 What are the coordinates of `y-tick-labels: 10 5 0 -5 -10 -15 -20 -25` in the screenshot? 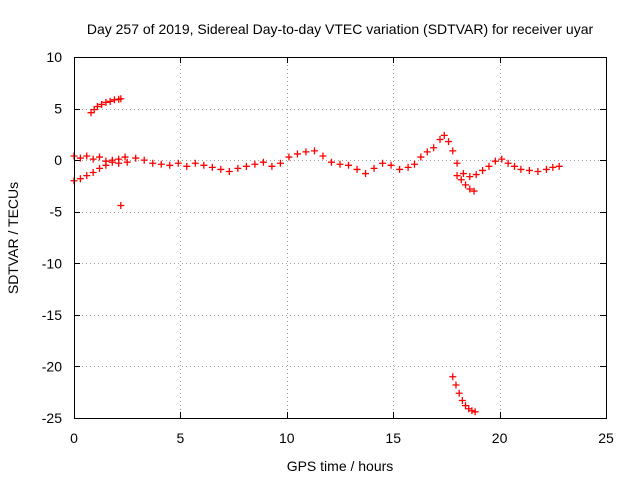 It's located at (52, 237).